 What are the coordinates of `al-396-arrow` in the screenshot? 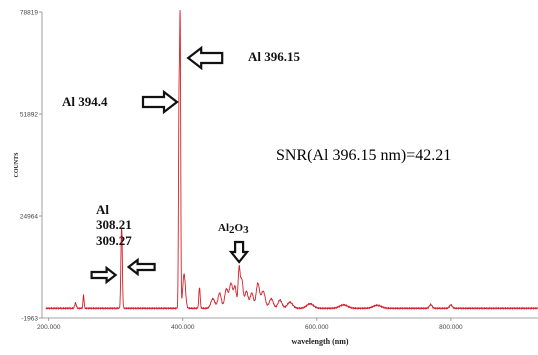 It's located at (205, 58).